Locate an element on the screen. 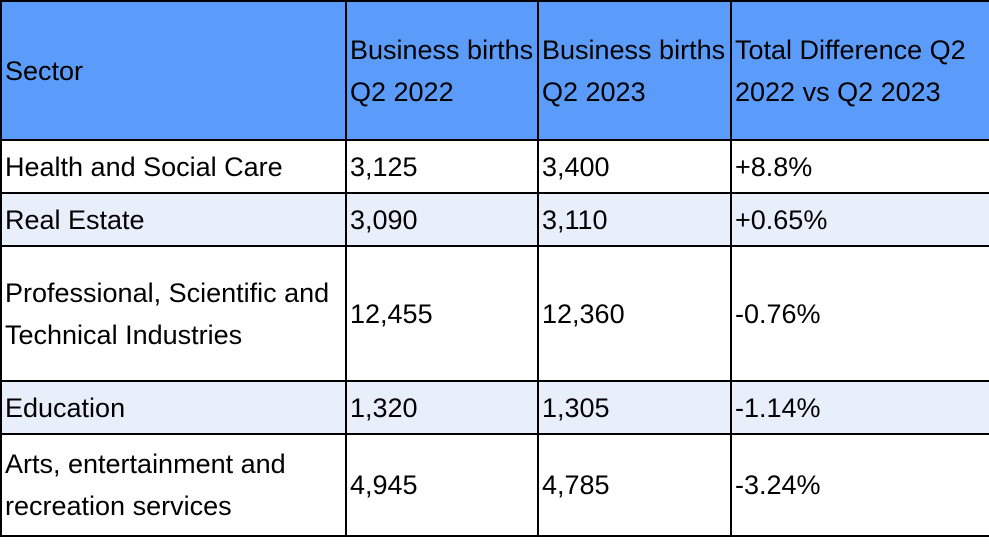 Image resolution: width=989 pixels, height=544 pixels. header-births-2022: Business births Q2 2022 is located at coordinates (442, 70).